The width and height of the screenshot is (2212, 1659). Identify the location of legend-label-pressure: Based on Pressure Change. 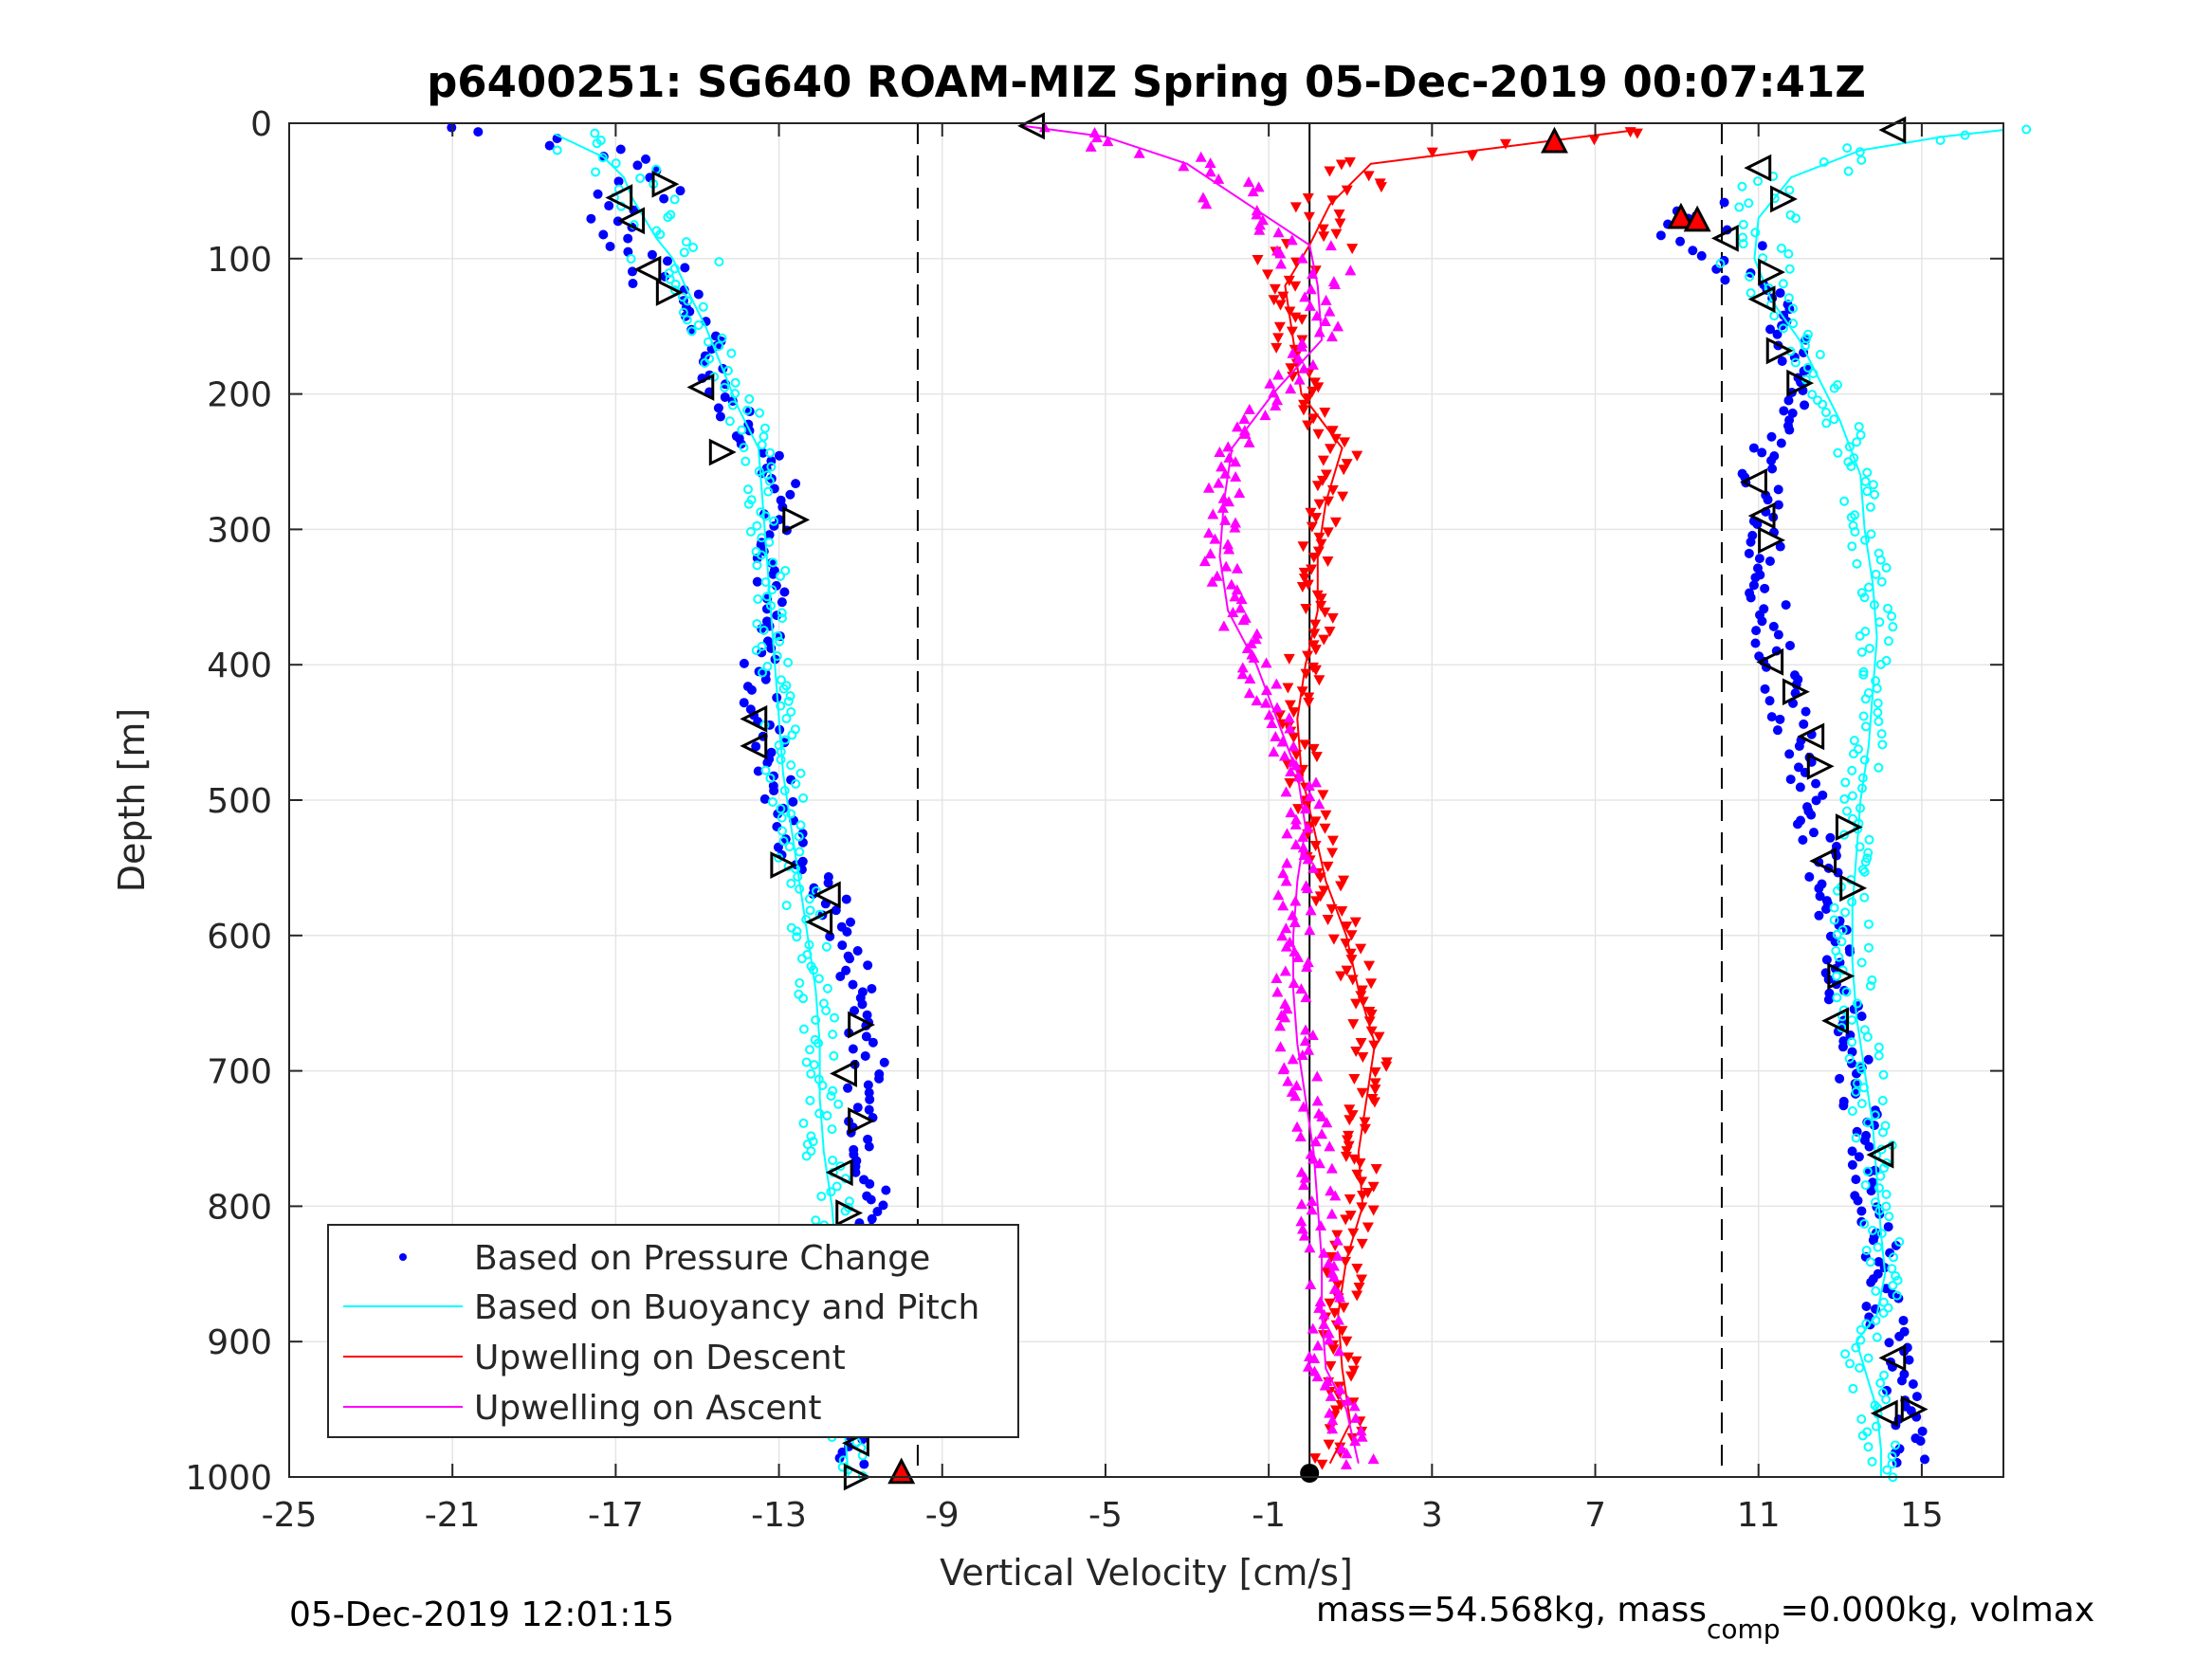
(702, 1258).